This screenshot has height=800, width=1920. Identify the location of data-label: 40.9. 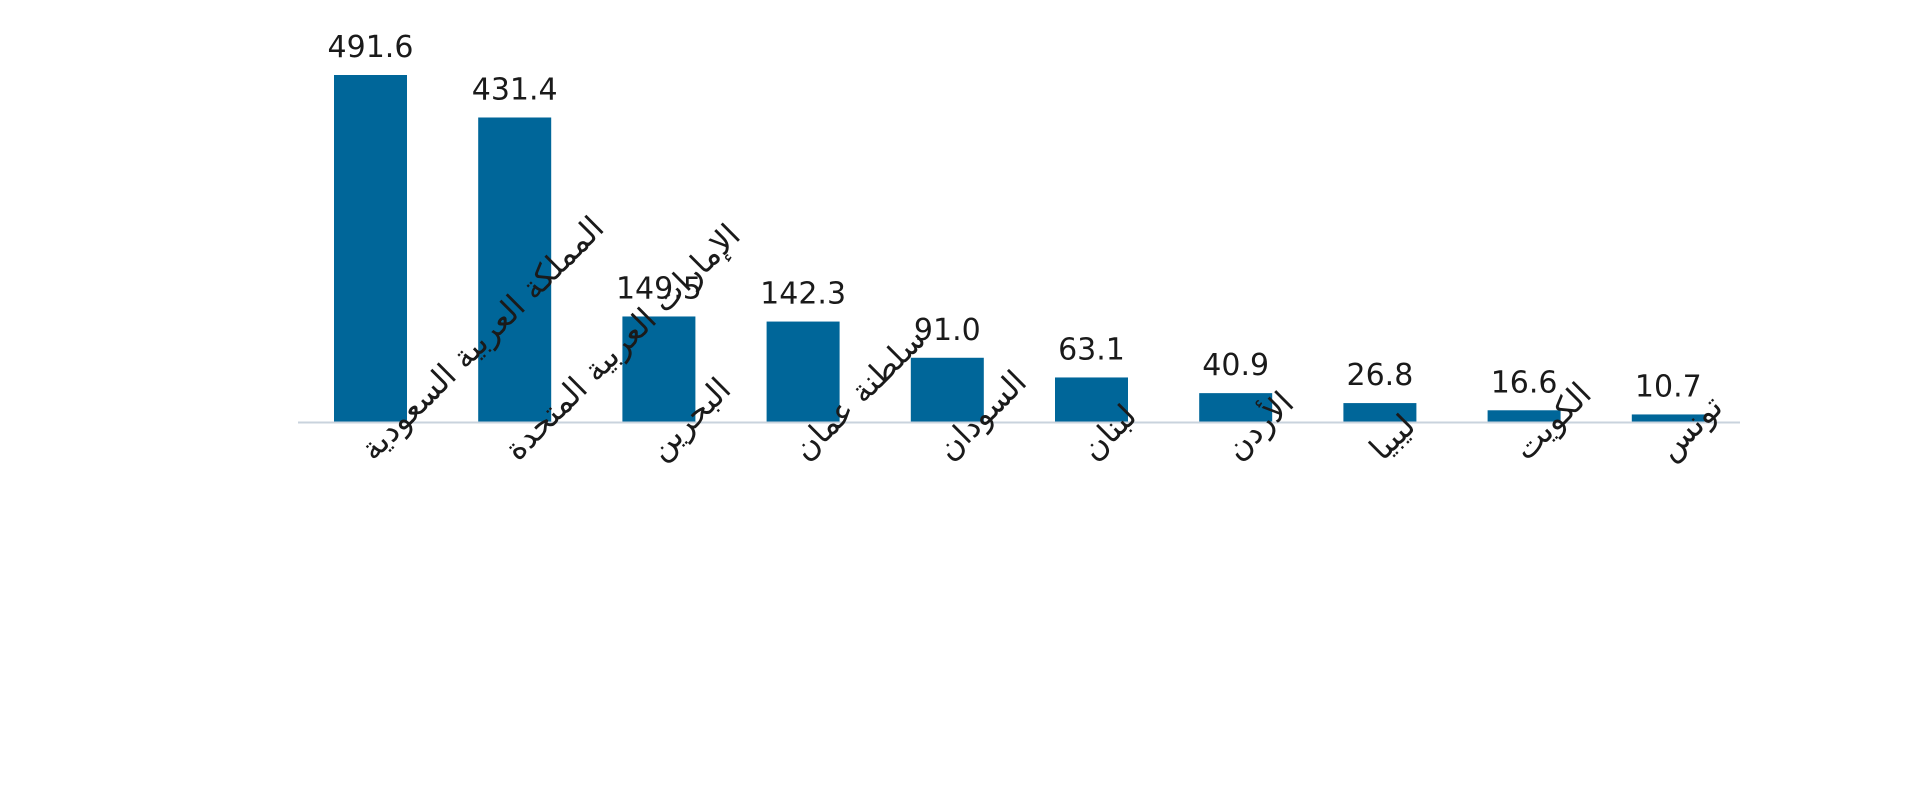
(1235, 365).